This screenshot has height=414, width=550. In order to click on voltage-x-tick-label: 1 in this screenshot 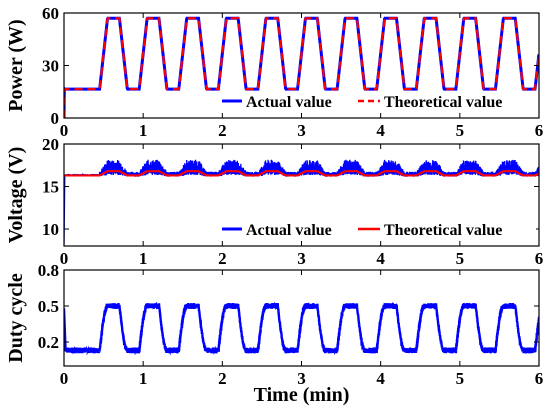, I will do `click(143, 258)`.